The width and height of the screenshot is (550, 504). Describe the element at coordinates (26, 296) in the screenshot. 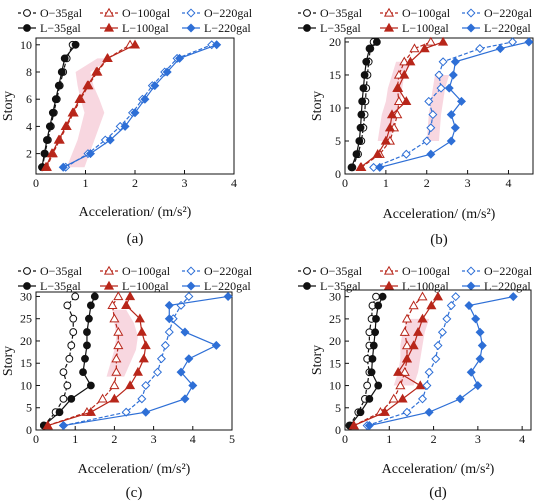

I see `y-tick-label: 30` at that location.